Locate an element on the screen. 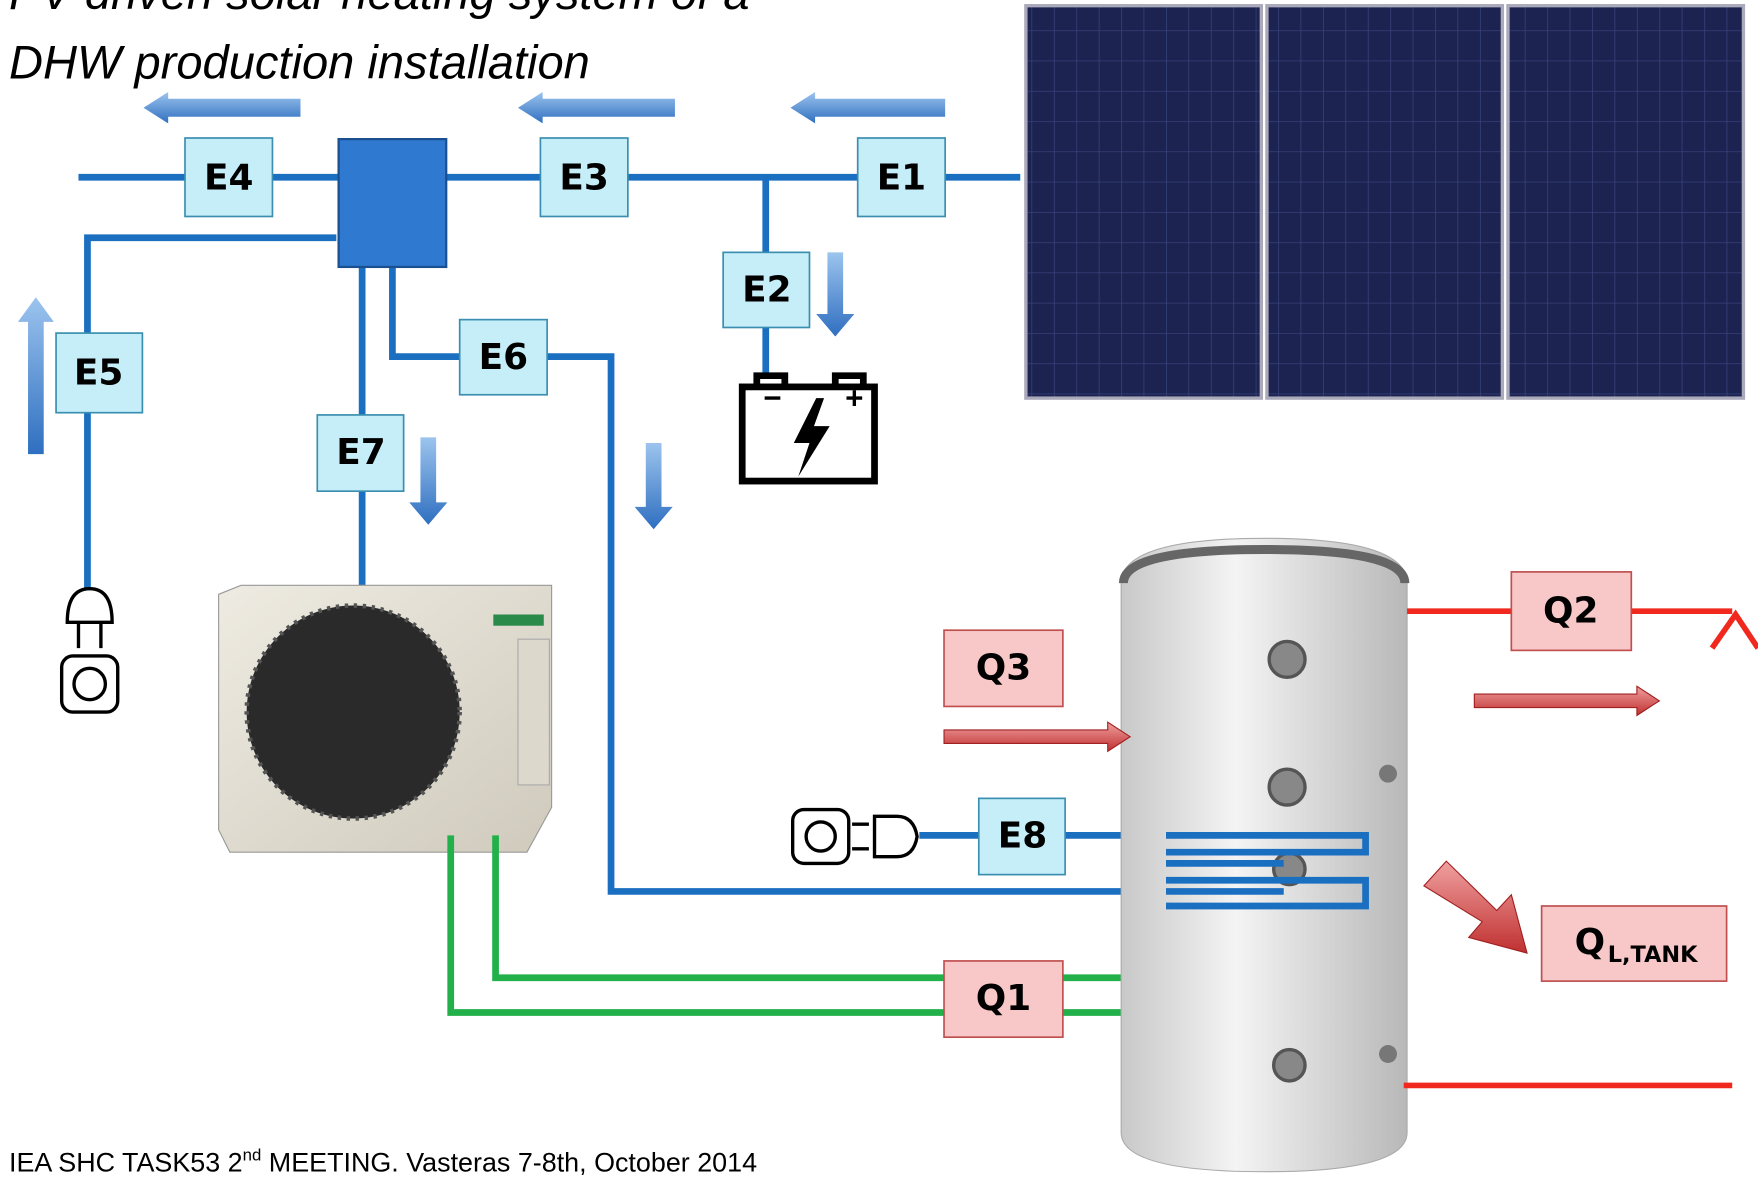  label: E2 is located at coordinates (766, 290).